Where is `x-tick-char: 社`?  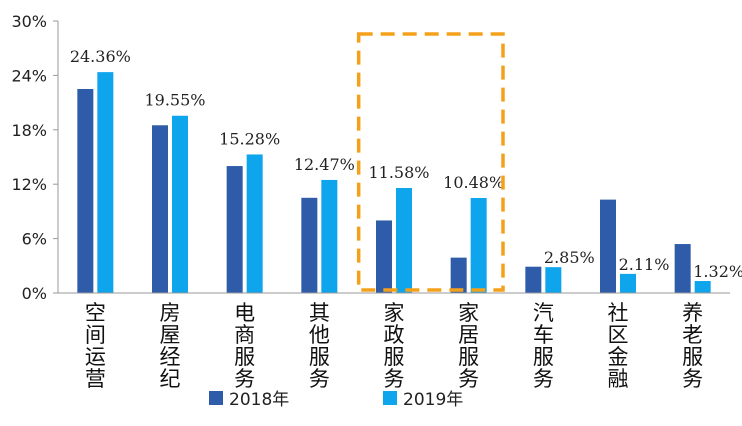 x-tick-char: 社 is located at coordinates (618, 313).